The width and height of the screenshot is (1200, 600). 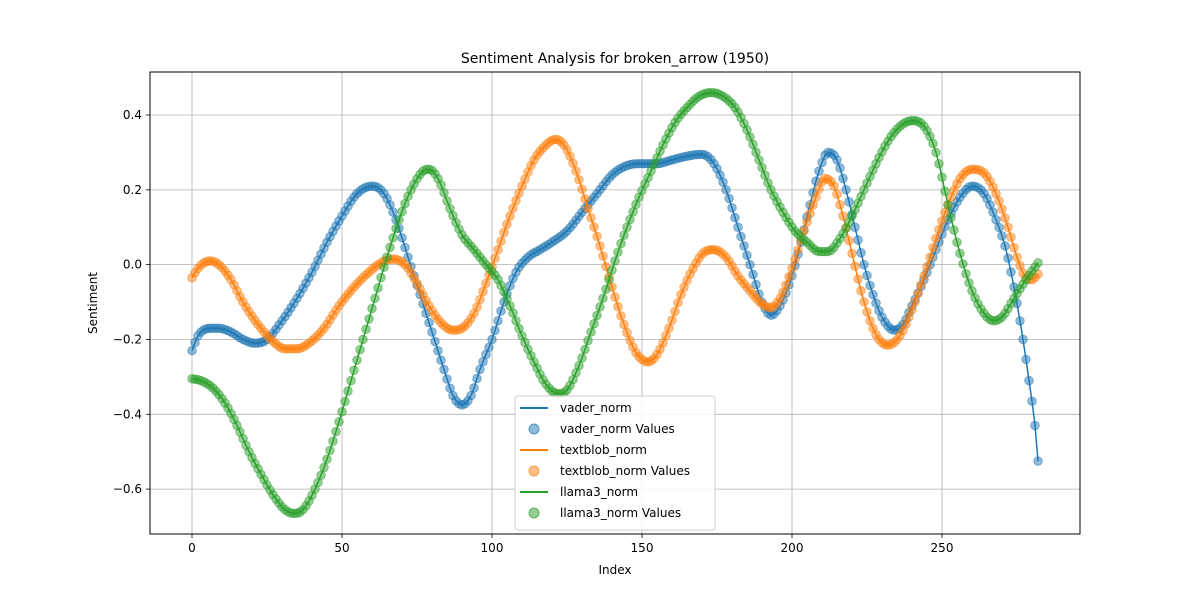 I want to click on x-tick-label: 250, so click(x=942, y=548).